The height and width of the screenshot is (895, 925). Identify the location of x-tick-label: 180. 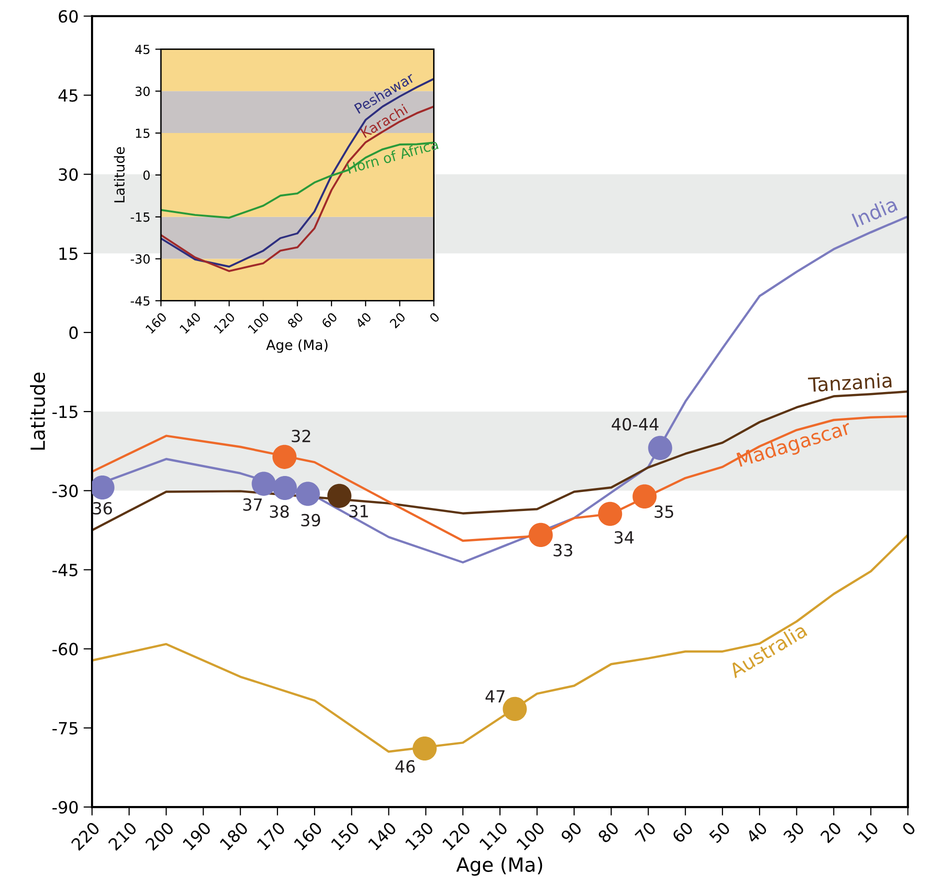
(234, 836).